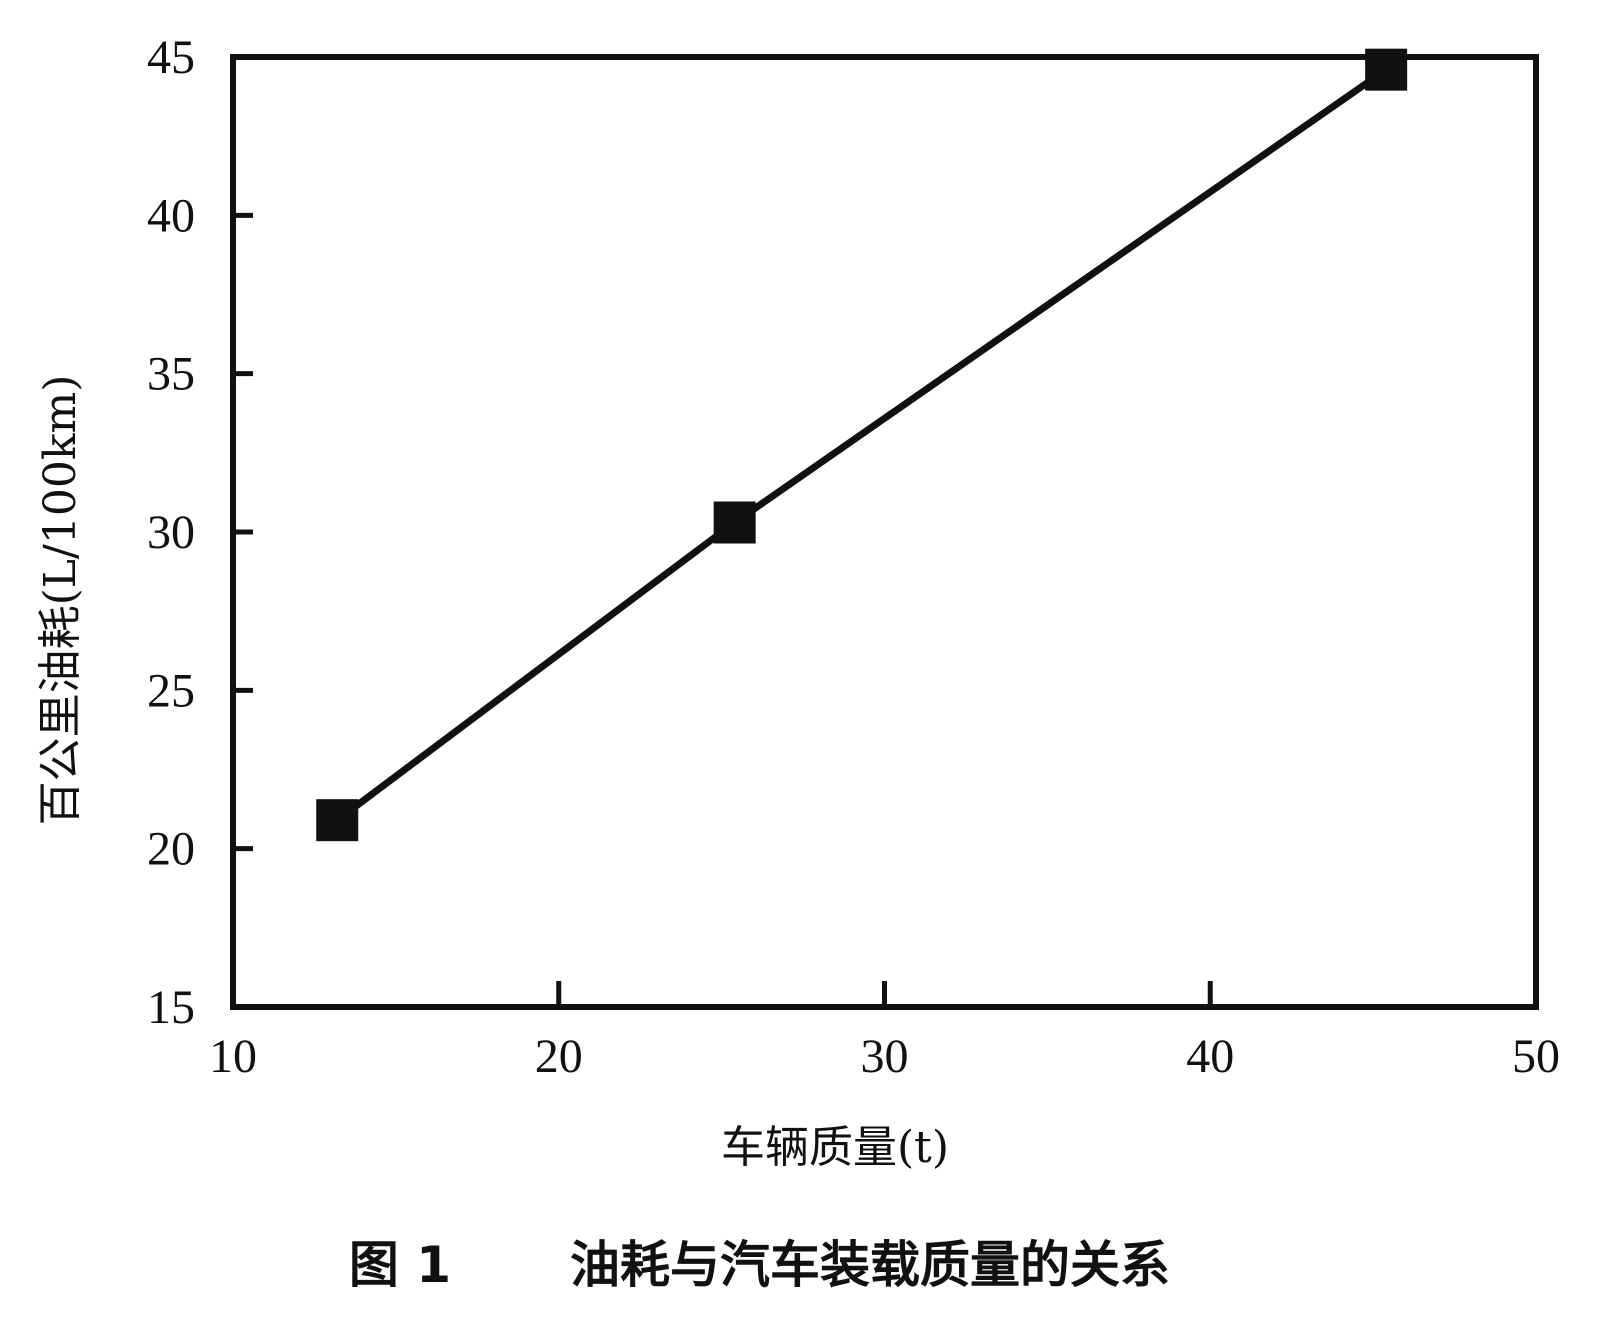  What do you see at coordinates (171, 215) in the screenshot?
I see `y-tick-label: 40` at bounding box center [171, 215].